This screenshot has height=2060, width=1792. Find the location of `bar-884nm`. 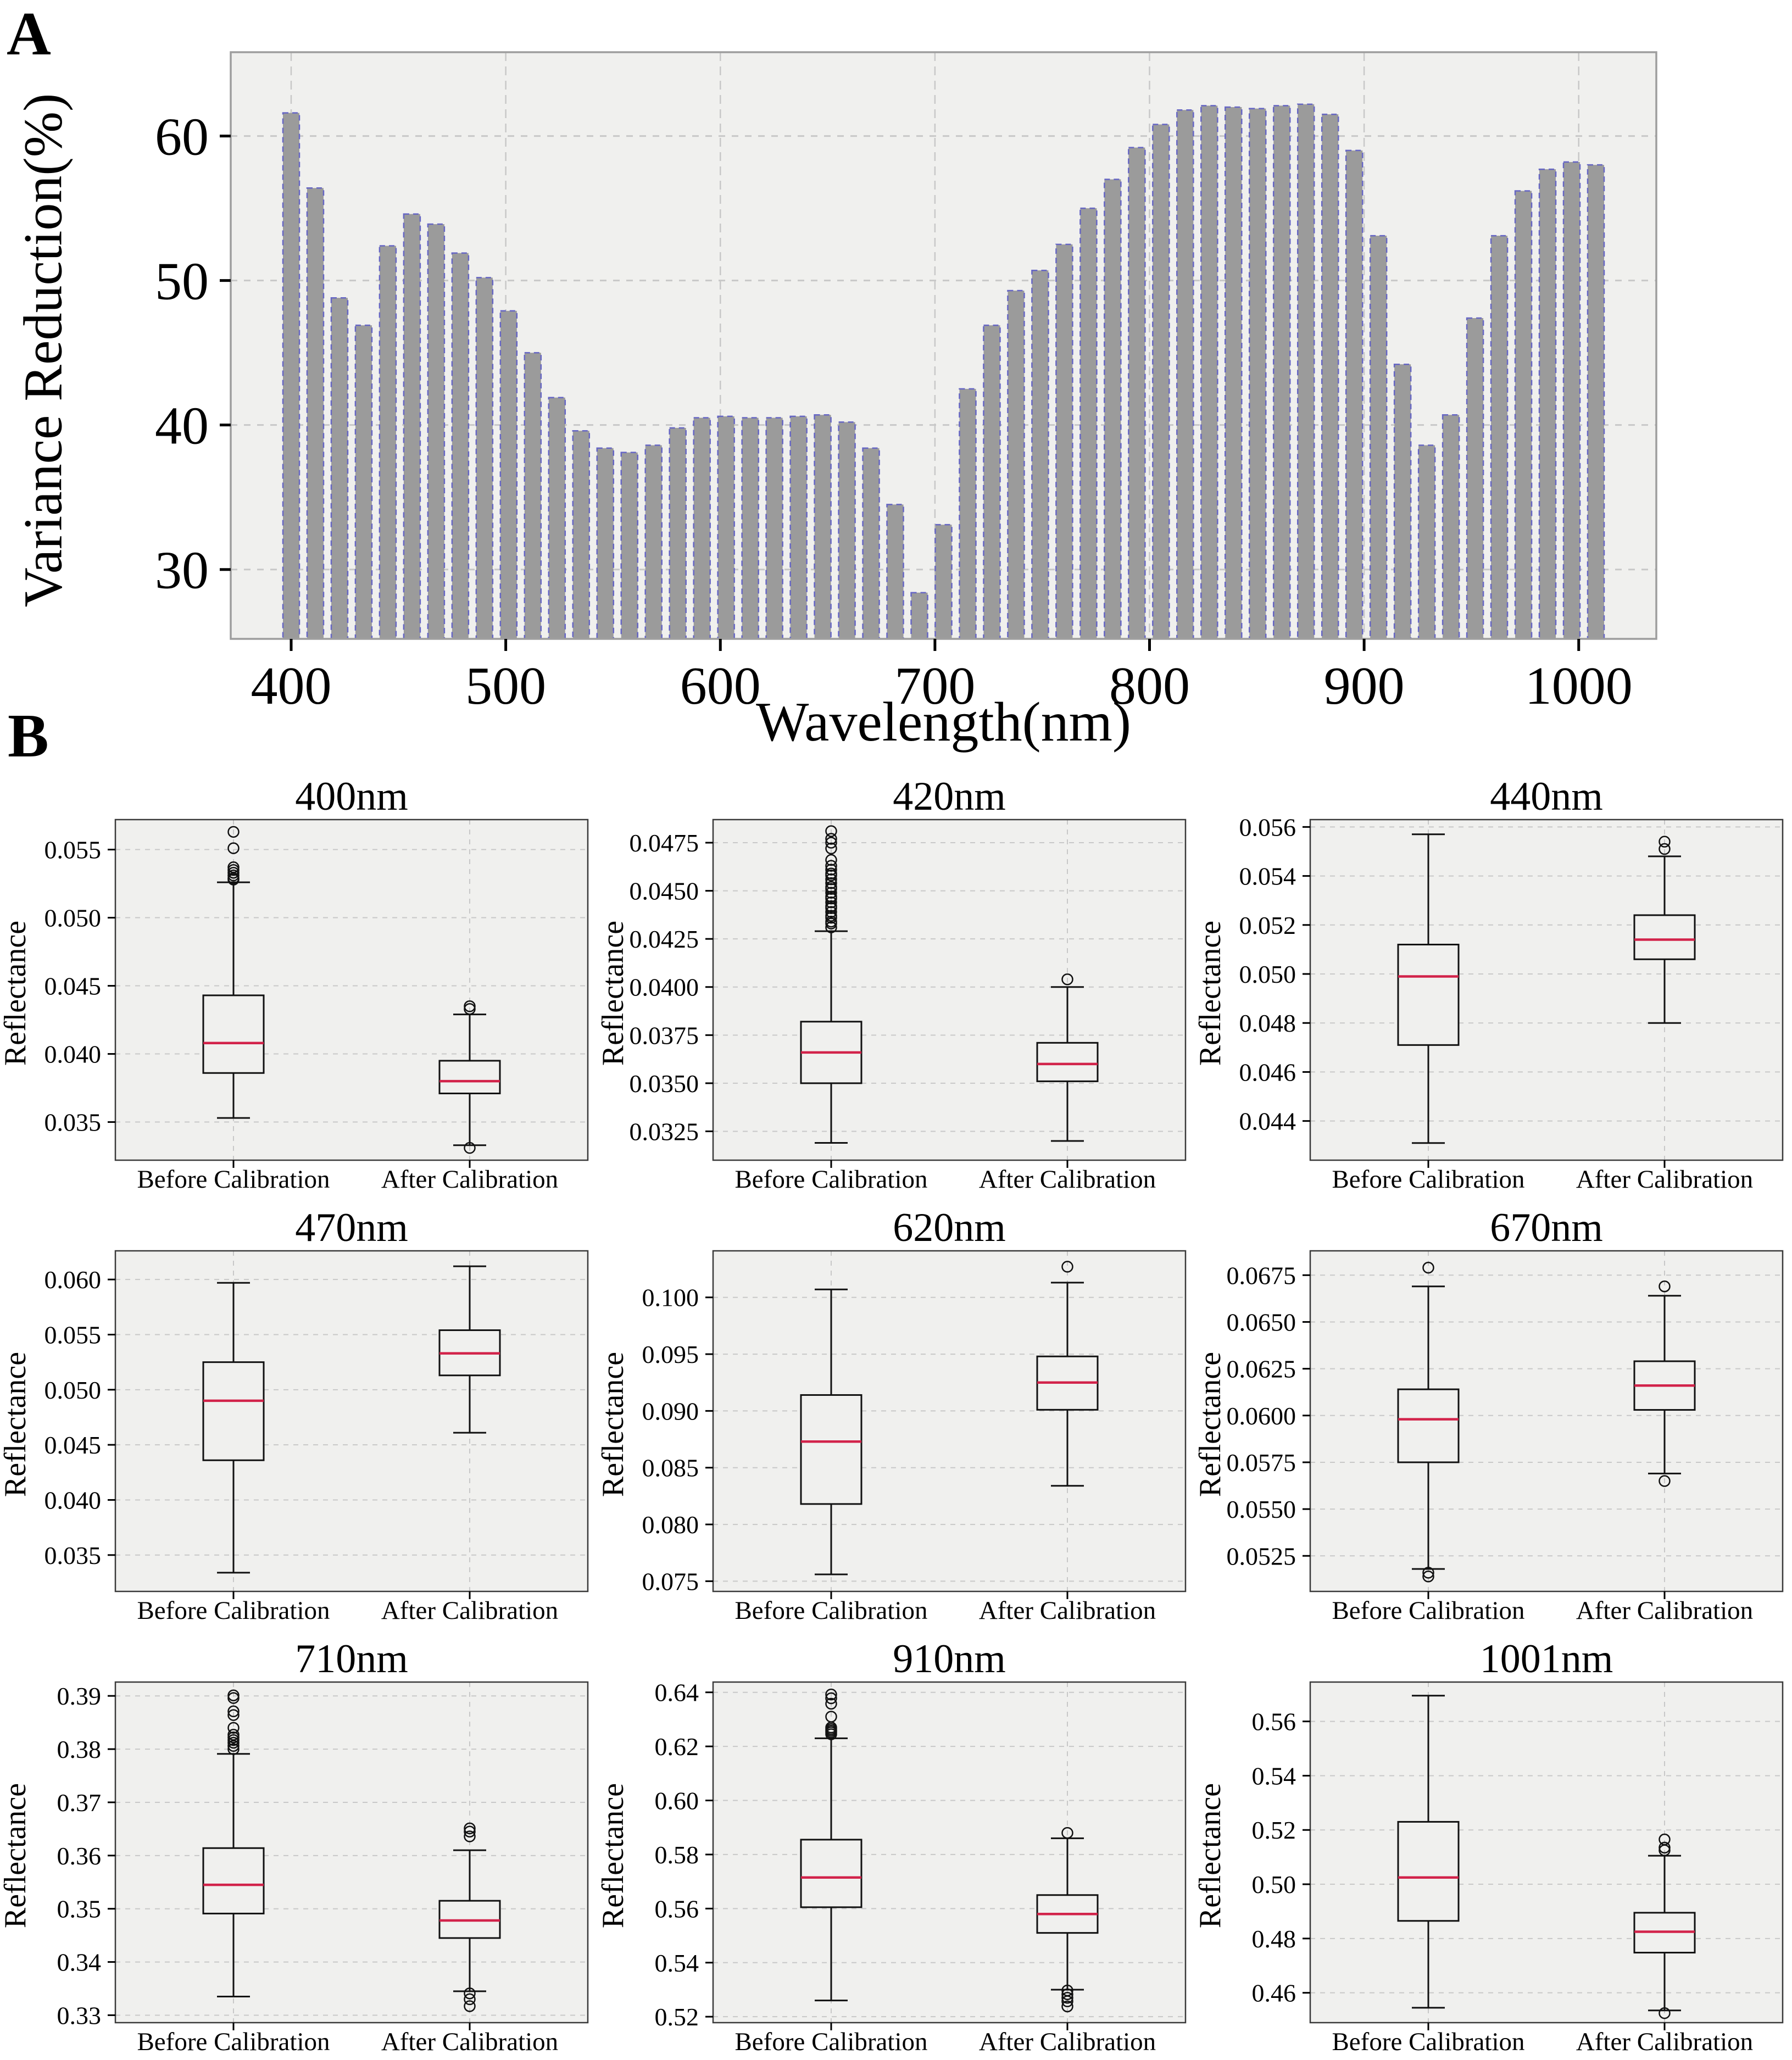

bar-884nm is located at coordinates (1330, 377).